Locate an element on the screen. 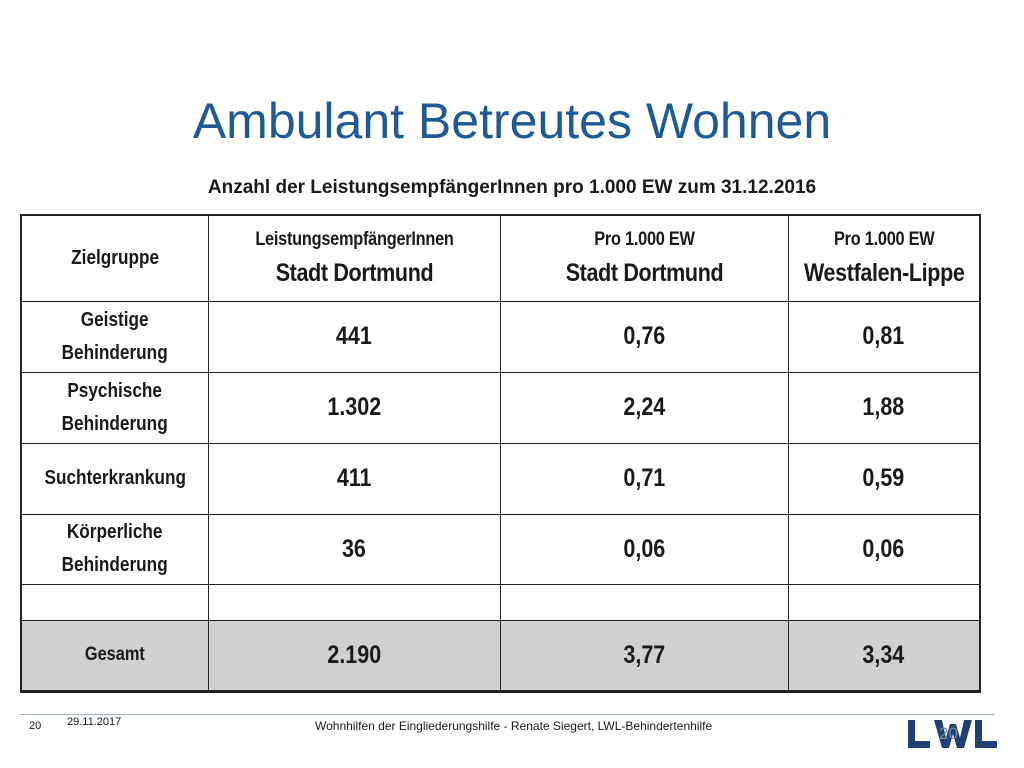 This screenshot has width=1024, height=768. row-label: Psychische Behinderung is located at coordinates (114, 407).